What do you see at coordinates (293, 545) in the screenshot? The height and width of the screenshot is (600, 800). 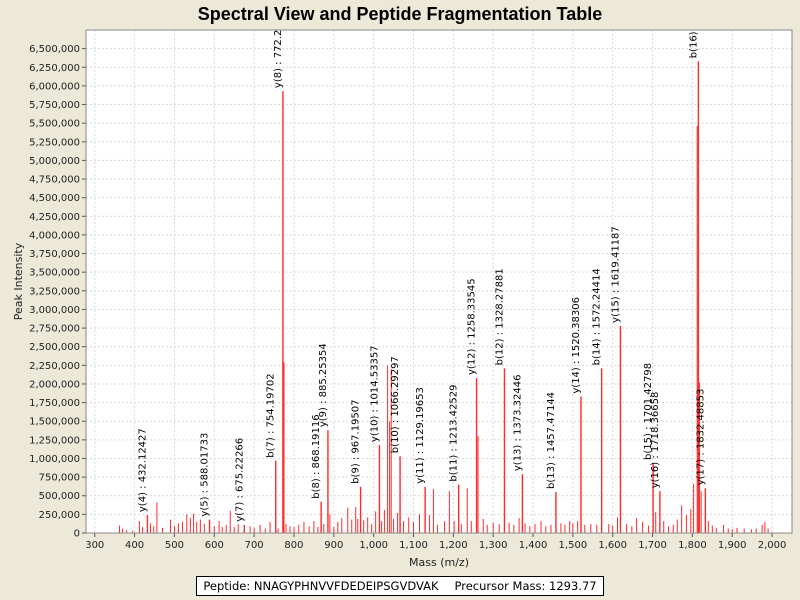 I see `x-tick-label: 800` at bounding box center [293, 545].